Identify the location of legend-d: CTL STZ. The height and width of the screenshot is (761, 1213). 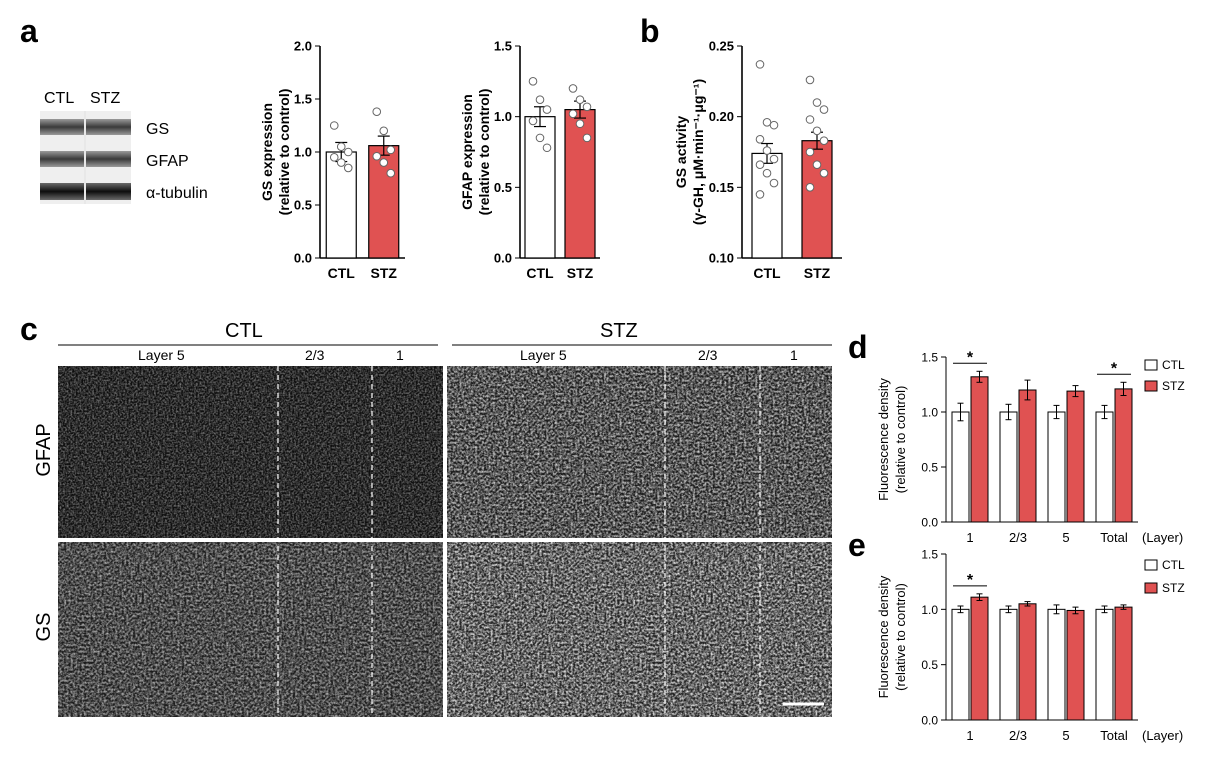
(1164, 375).